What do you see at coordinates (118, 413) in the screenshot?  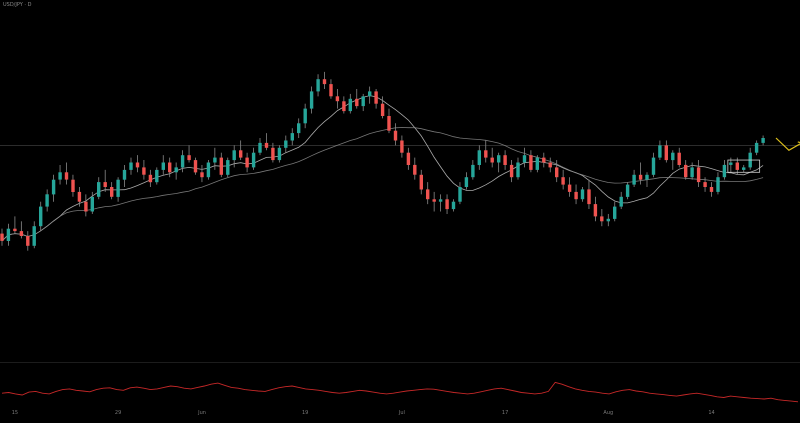 I see `x-tick-label: 29` at bounding box center [118, 413].